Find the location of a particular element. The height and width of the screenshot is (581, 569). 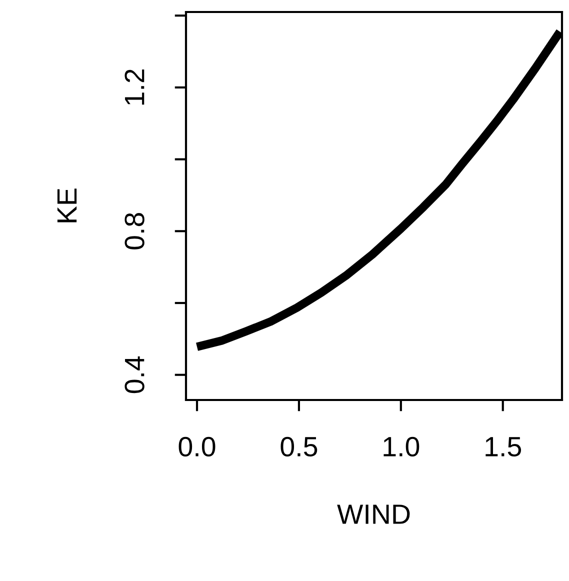

y-tick-label: 1.2 is located at coordinates (134, 87).